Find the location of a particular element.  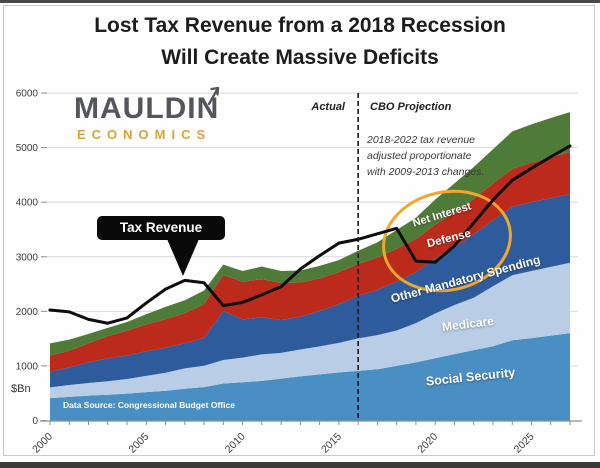

note-line-2: adjusted proportionate is located at coordinates (419, 155).